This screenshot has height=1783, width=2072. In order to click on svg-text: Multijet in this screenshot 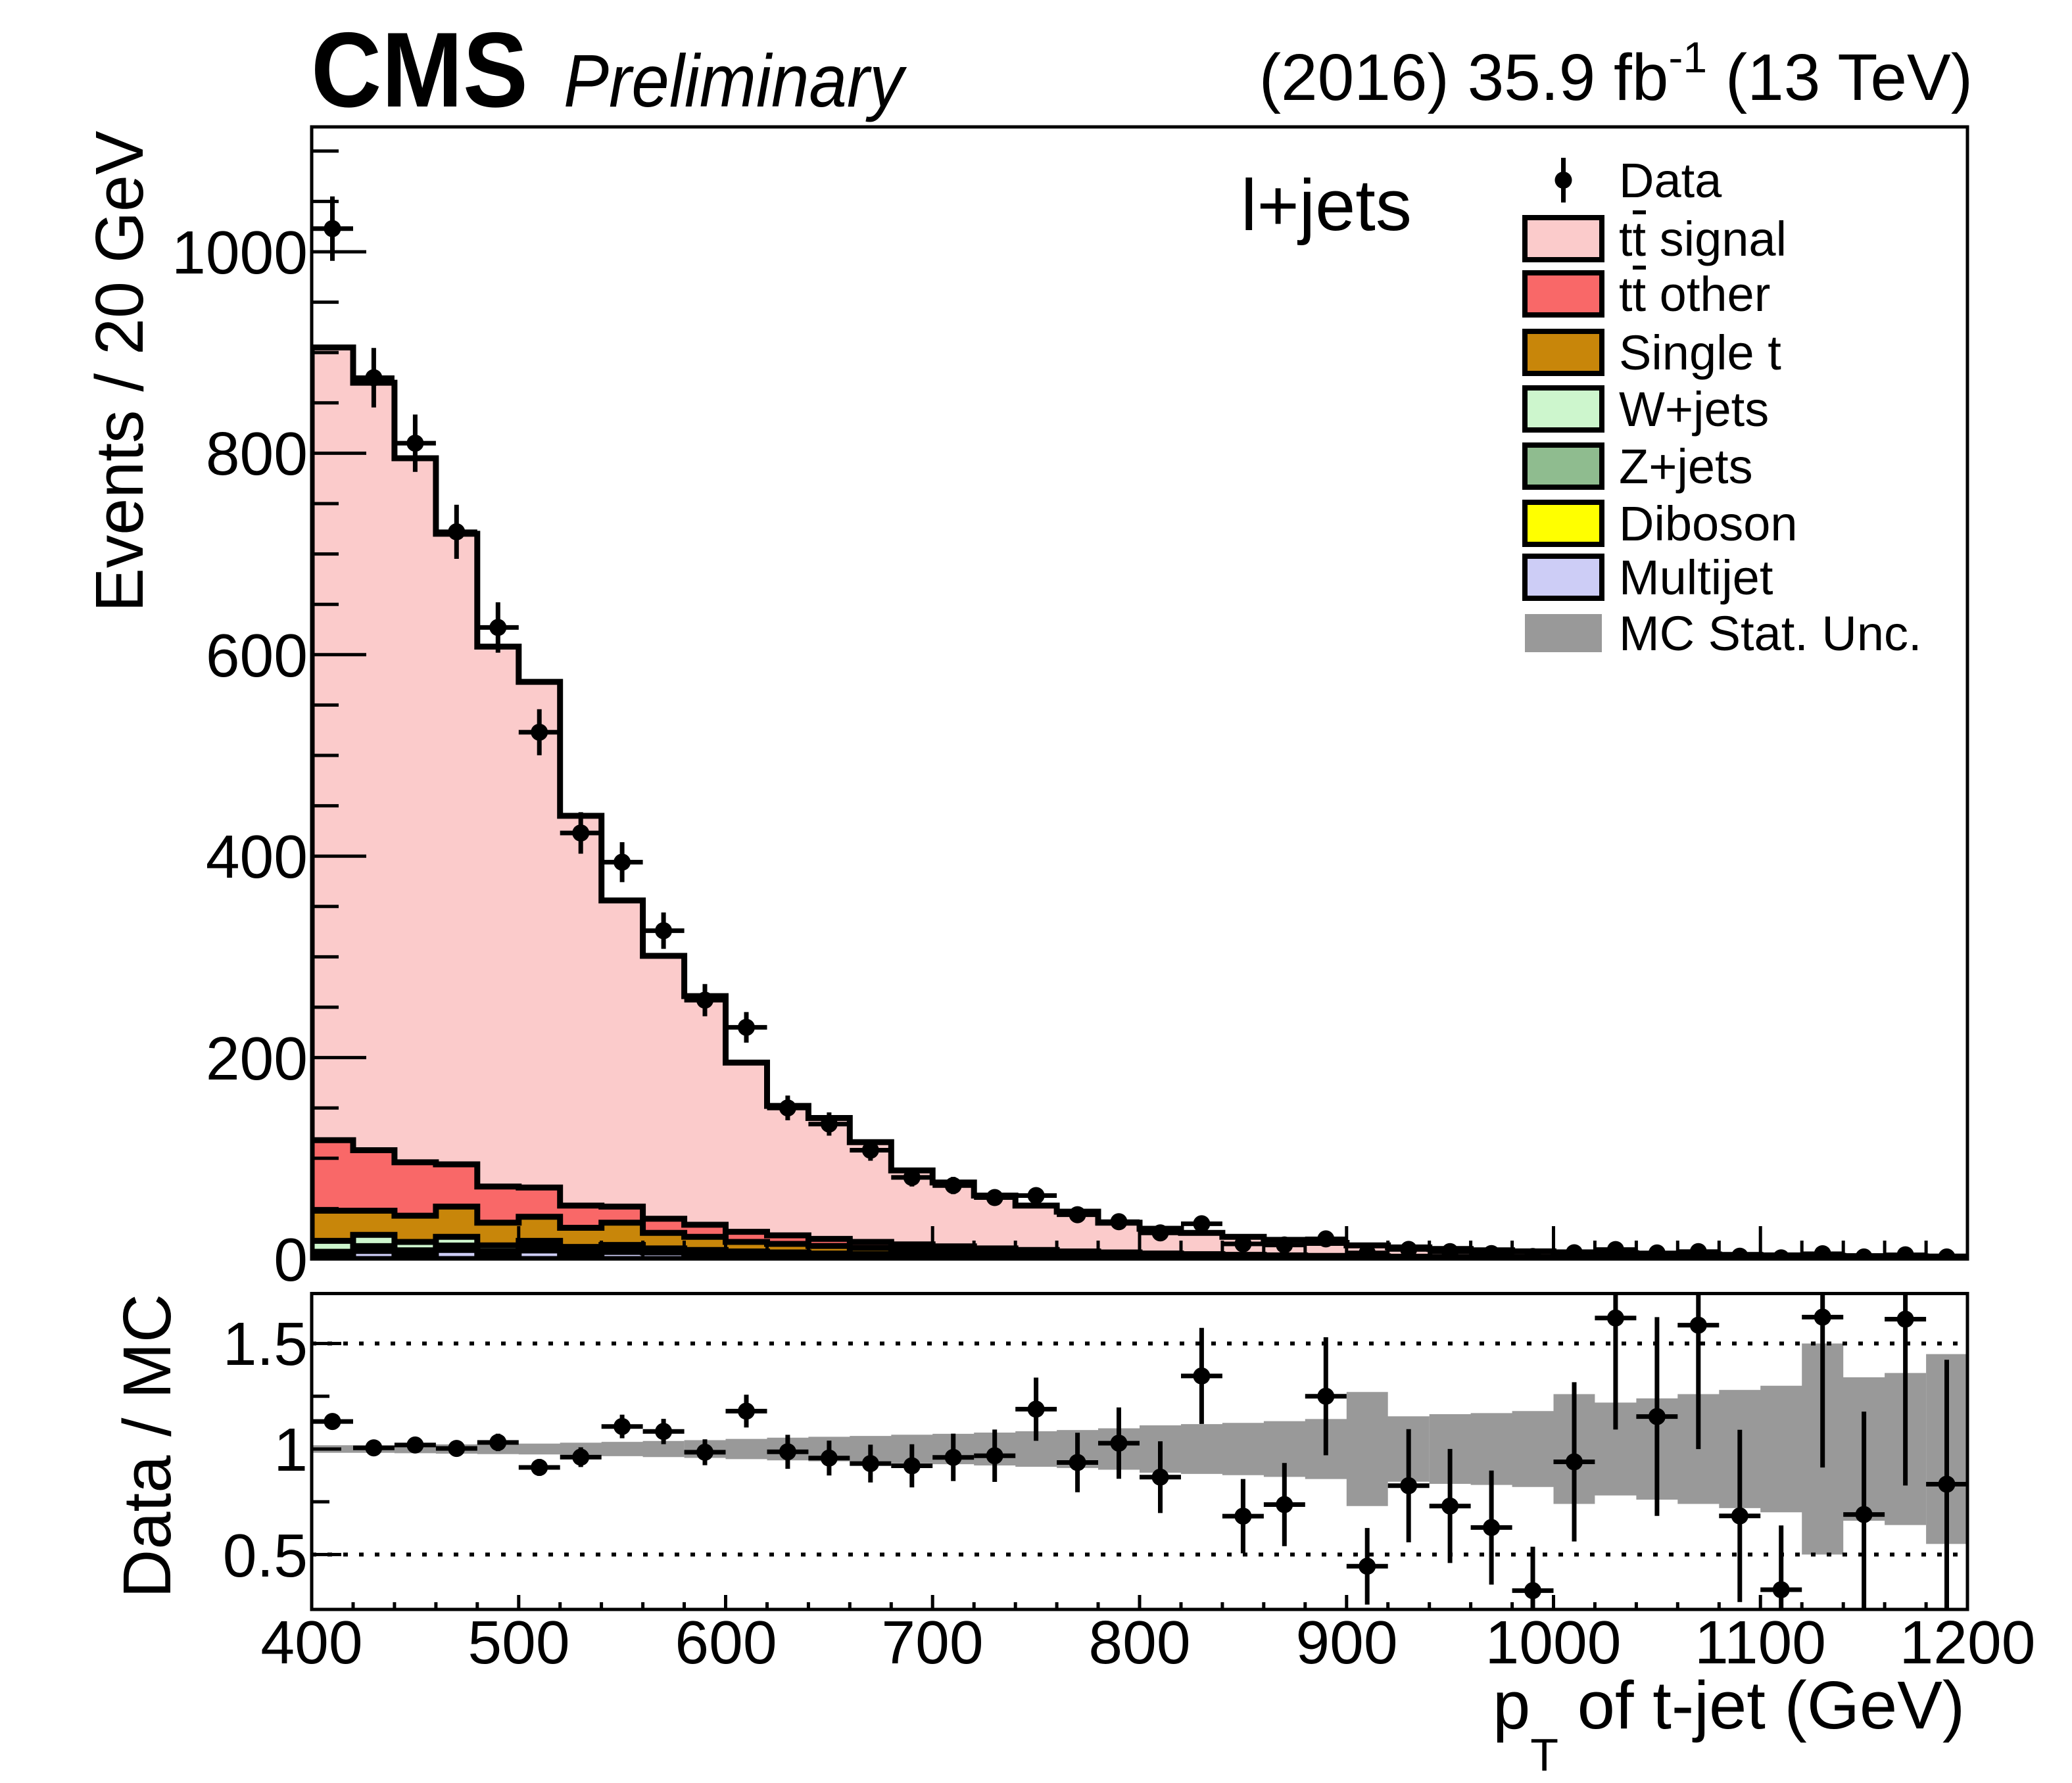, I will do `click(1696, 577)`.